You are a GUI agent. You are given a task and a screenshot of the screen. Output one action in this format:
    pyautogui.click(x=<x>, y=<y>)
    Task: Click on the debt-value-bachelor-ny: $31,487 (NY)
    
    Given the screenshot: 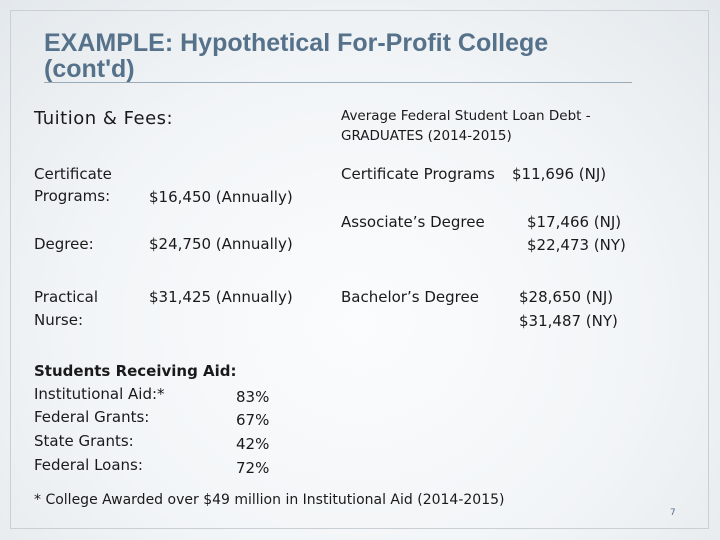 What is the action you would take?
    pyautogui.click(x=568, y=321)
    